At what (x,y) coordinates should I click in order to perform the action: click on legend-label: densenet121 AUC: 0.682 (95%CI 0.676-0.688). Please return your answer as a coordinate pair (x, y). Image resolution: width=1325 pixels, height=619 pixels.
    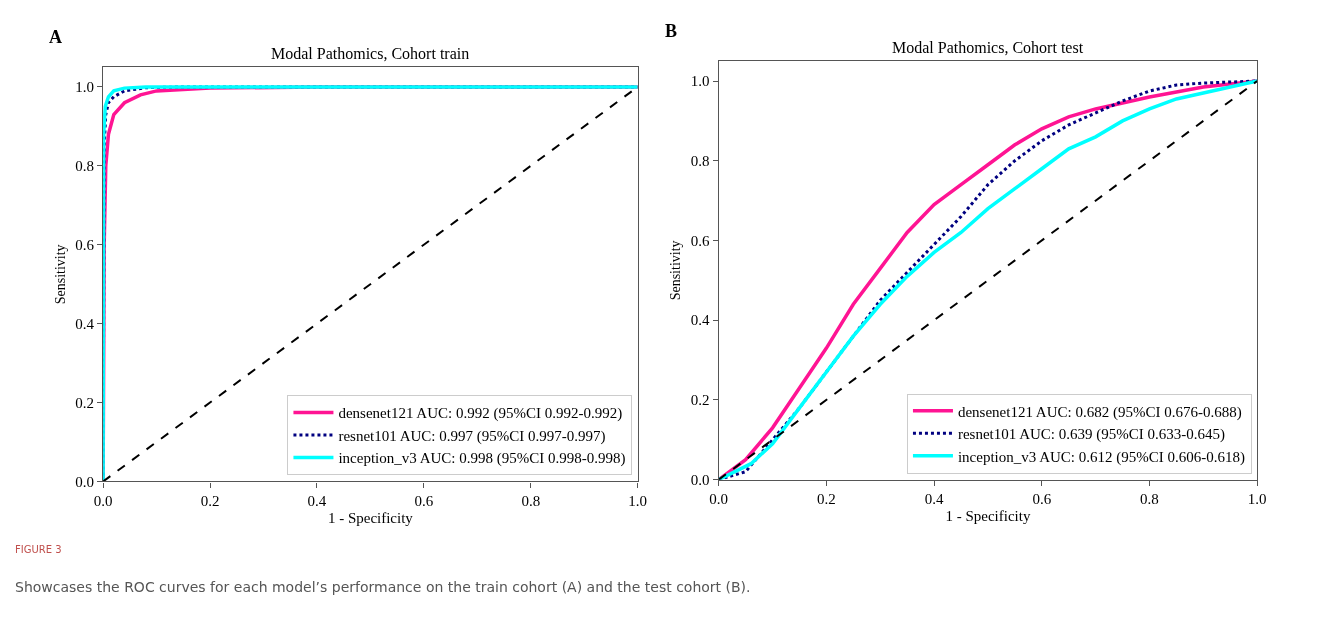
    Looking at the image, I should click on (1099, 412).